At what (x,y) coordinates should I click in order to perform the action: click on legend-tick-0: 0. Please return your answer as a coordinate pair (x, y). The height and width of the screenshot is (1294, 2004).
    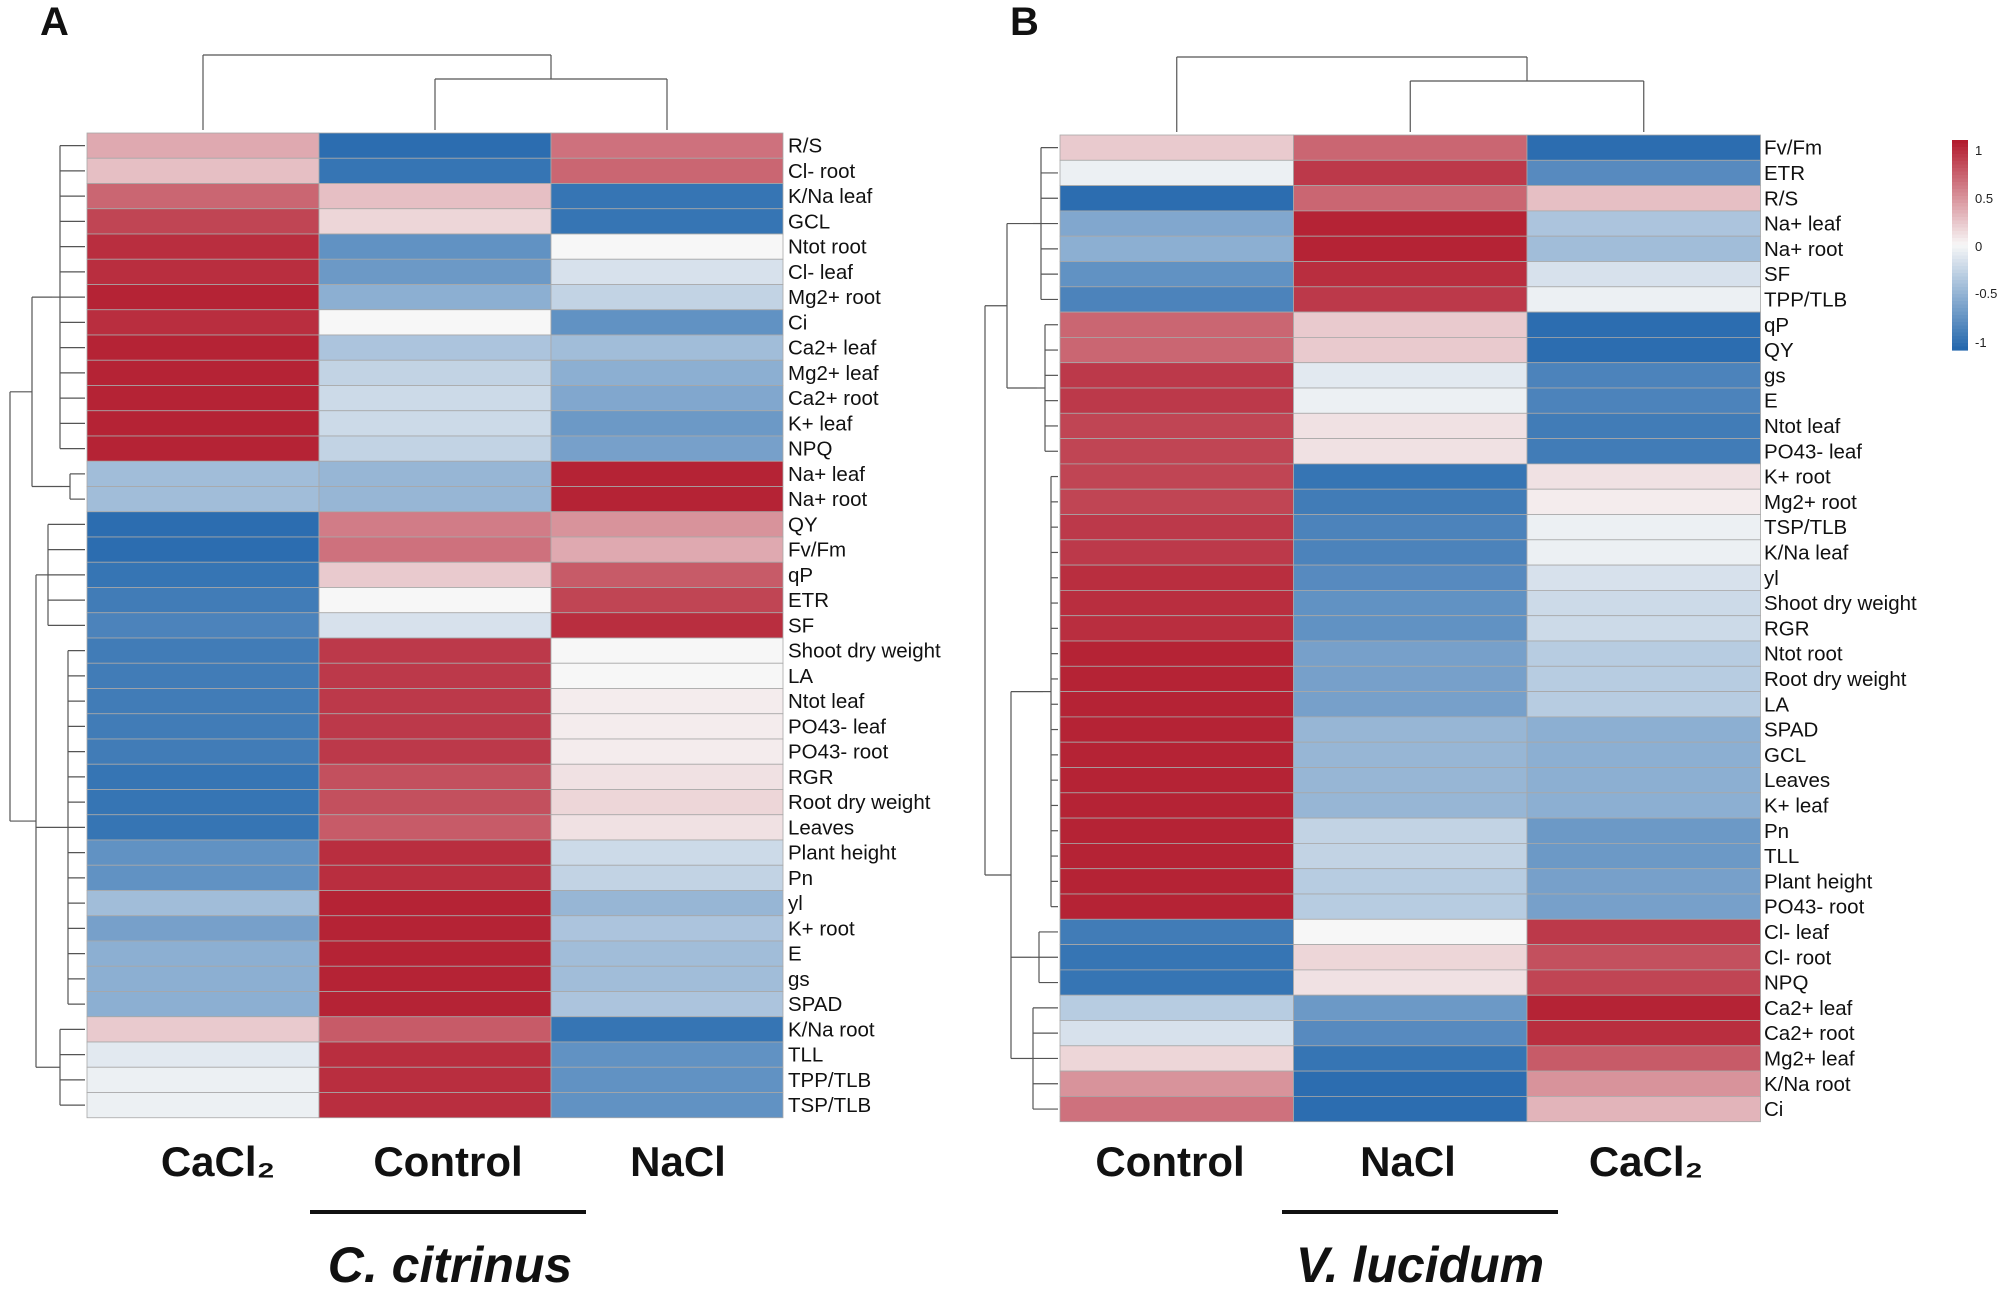
    Looking at the image, I should click on (1979, 246).